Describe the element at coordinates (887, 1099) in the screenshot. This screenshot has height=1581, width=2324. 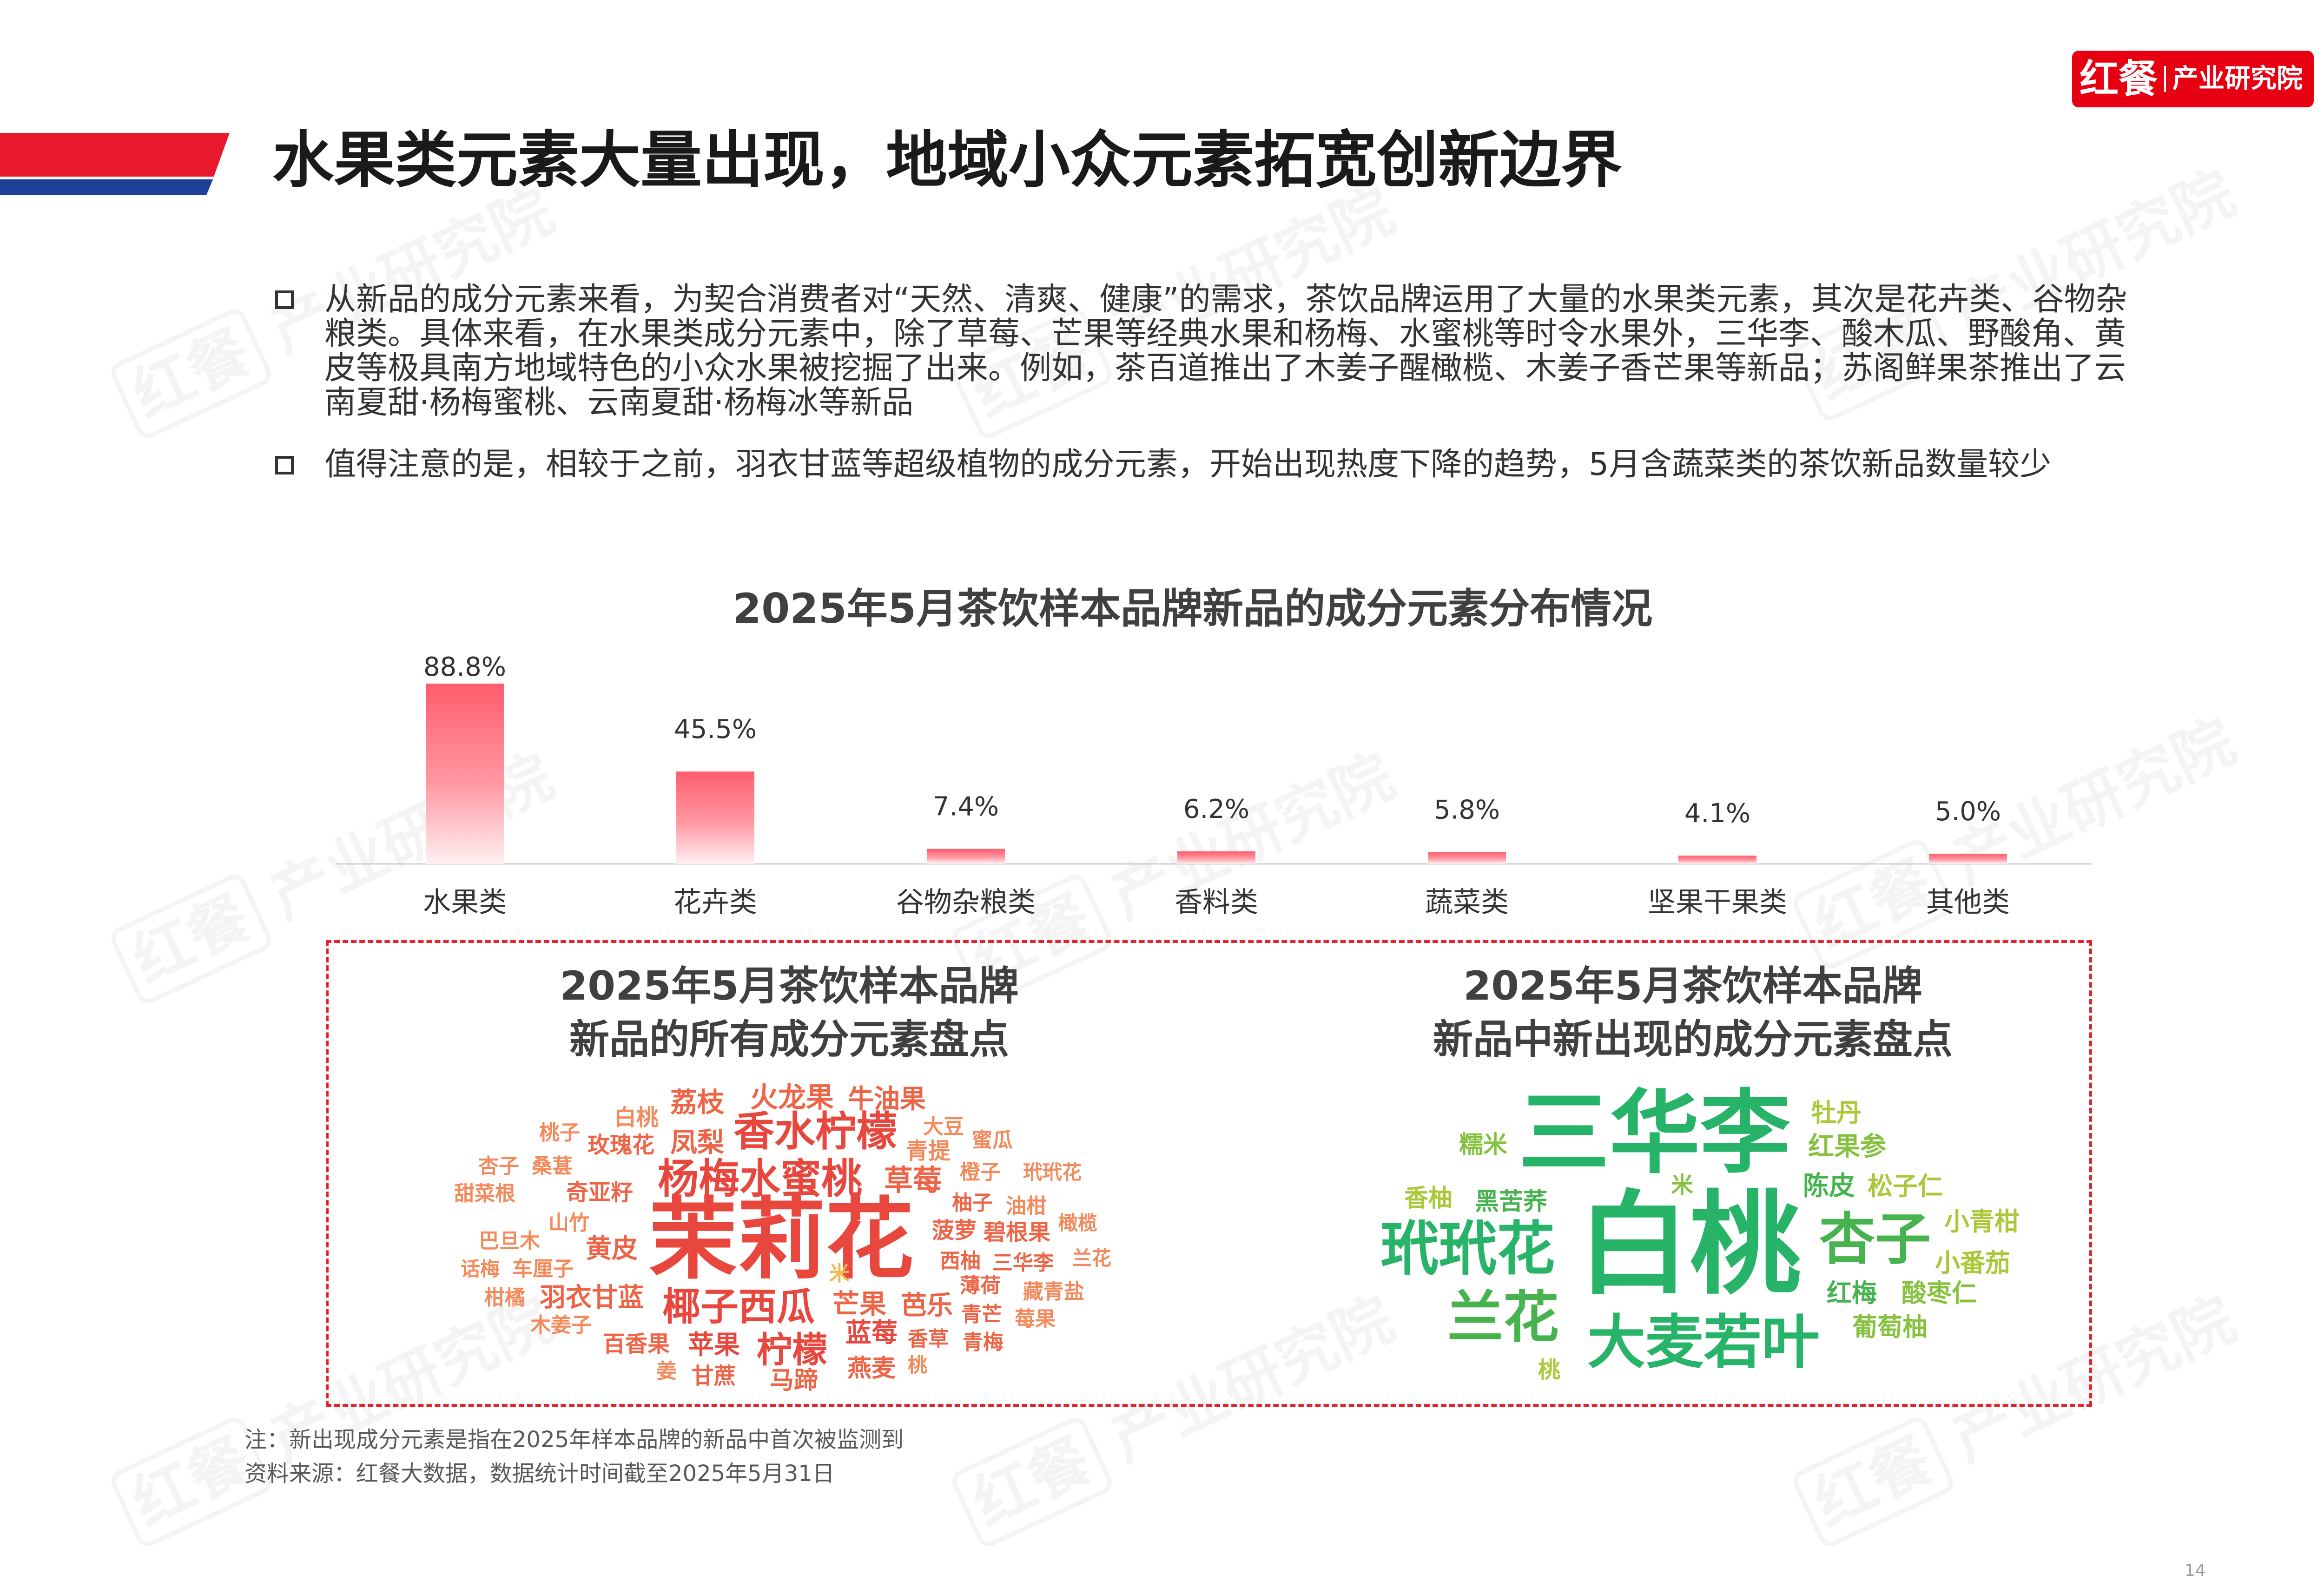
I see `word-cloud-word: 牛油果` at that location.